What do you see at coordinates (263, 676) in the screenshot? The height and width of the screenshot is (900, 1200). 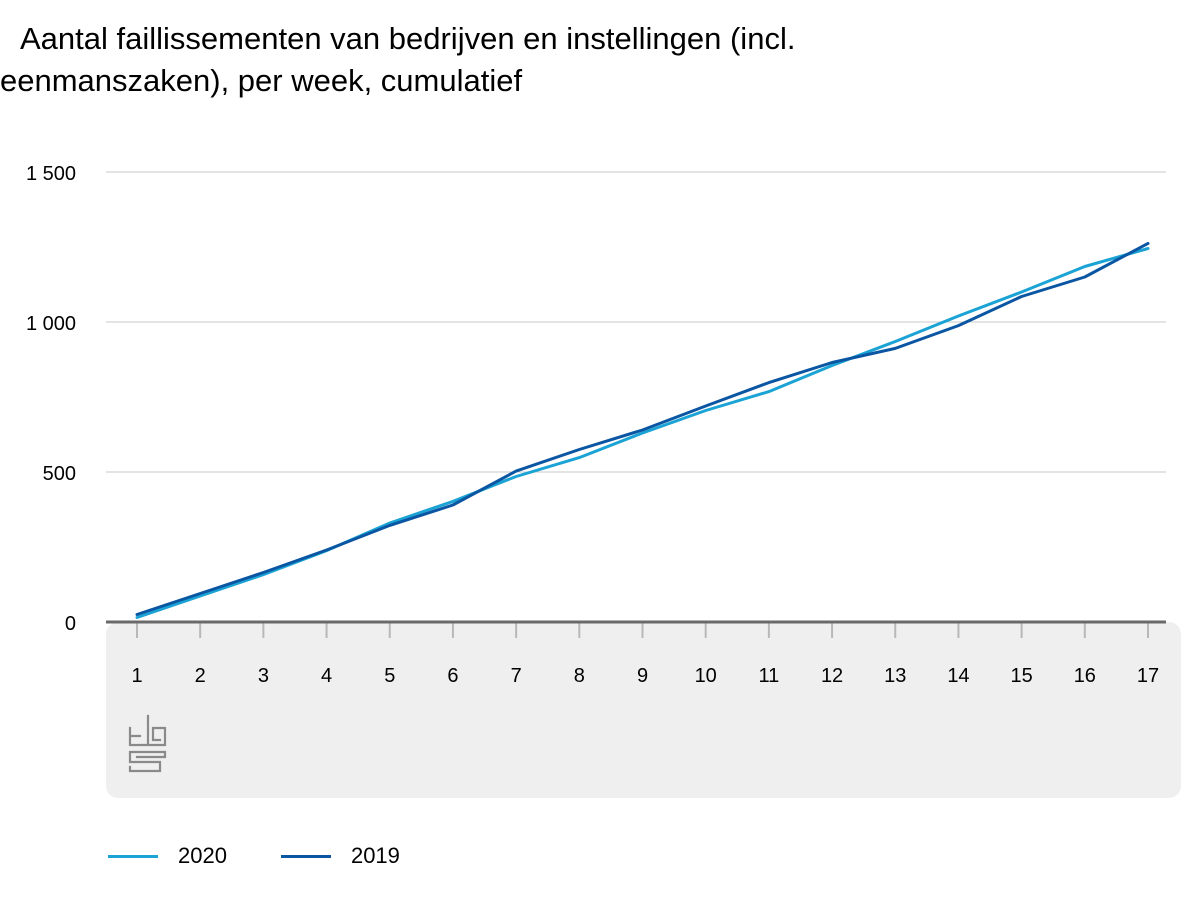 I see `x-tick-label: 3` at bounding box center [263, 676].